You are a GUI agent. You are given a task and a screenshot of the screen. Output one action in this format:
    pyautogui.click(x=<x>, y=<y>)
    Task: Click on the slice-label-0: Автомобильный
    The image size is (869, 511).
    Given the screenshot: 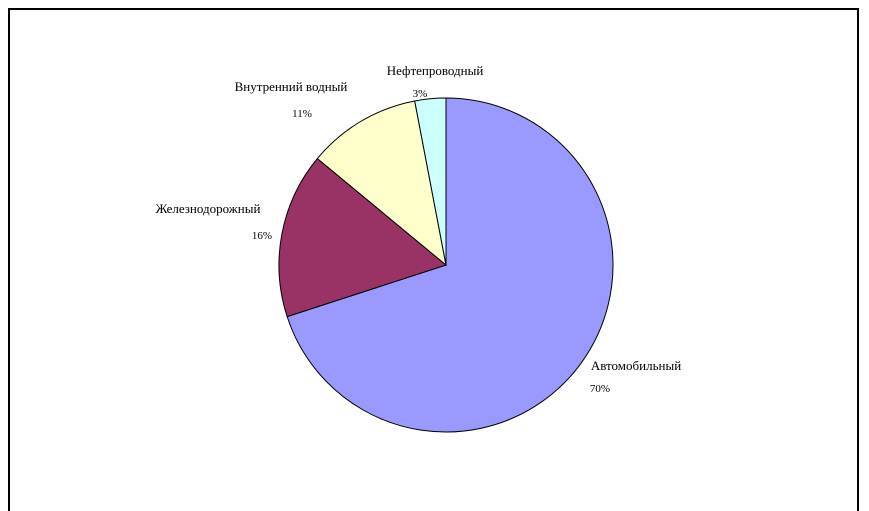 What is the action you would take?
    pyautogui.click(x=636, y=365)
    